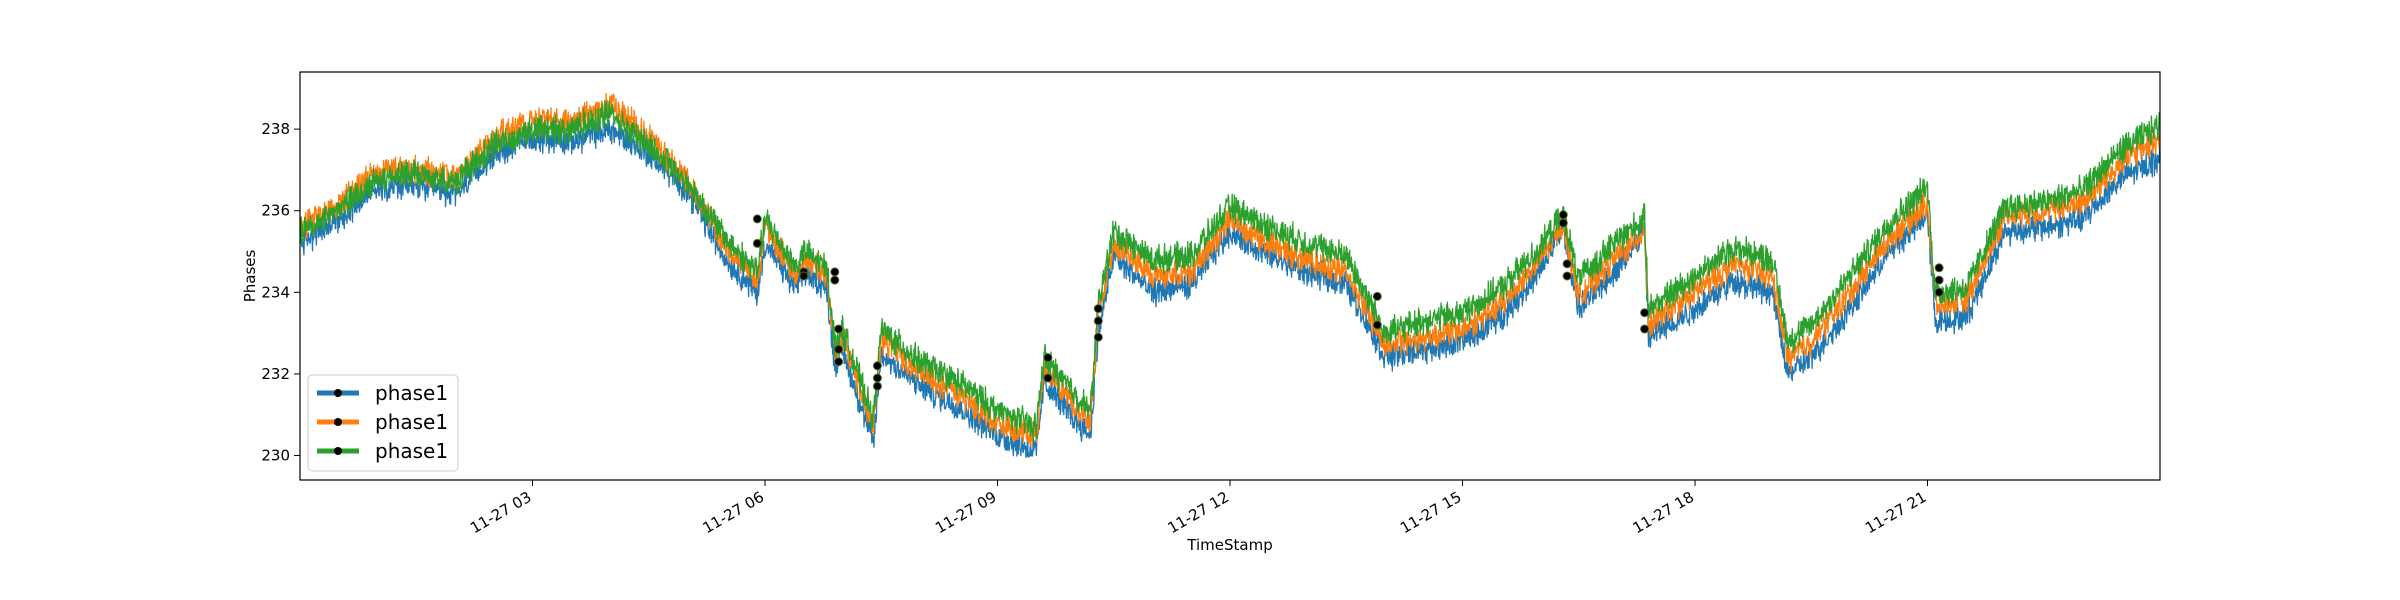  Describe the element at coordinates (1663, 512) in the screenshot. I see `x-tick-label: 11-27 18` at that location.